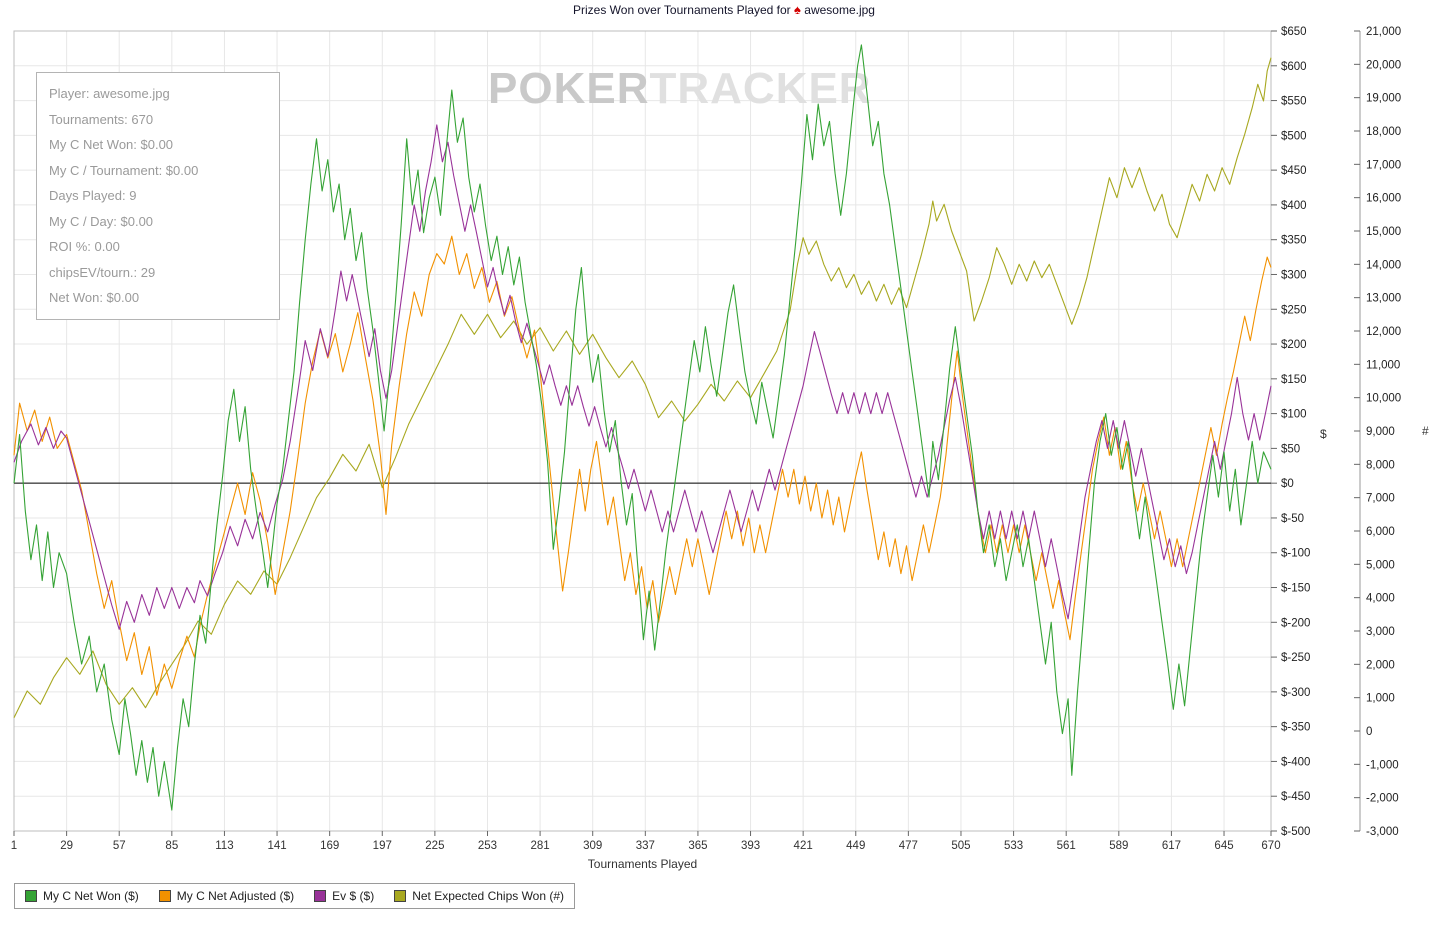  Describe the element at coordinates (1223, 846) in the screenshot. I see `svg-text: 645` at that location.